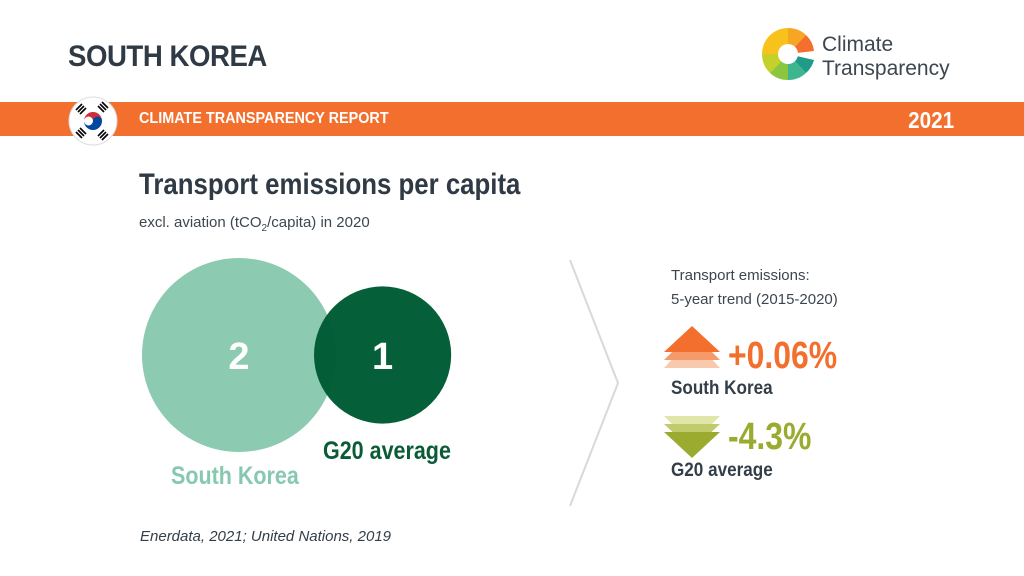 This screenshot has width=1024, height=576. I want to click on trend-value-south-korea: +0.06%, so click(783, 356).